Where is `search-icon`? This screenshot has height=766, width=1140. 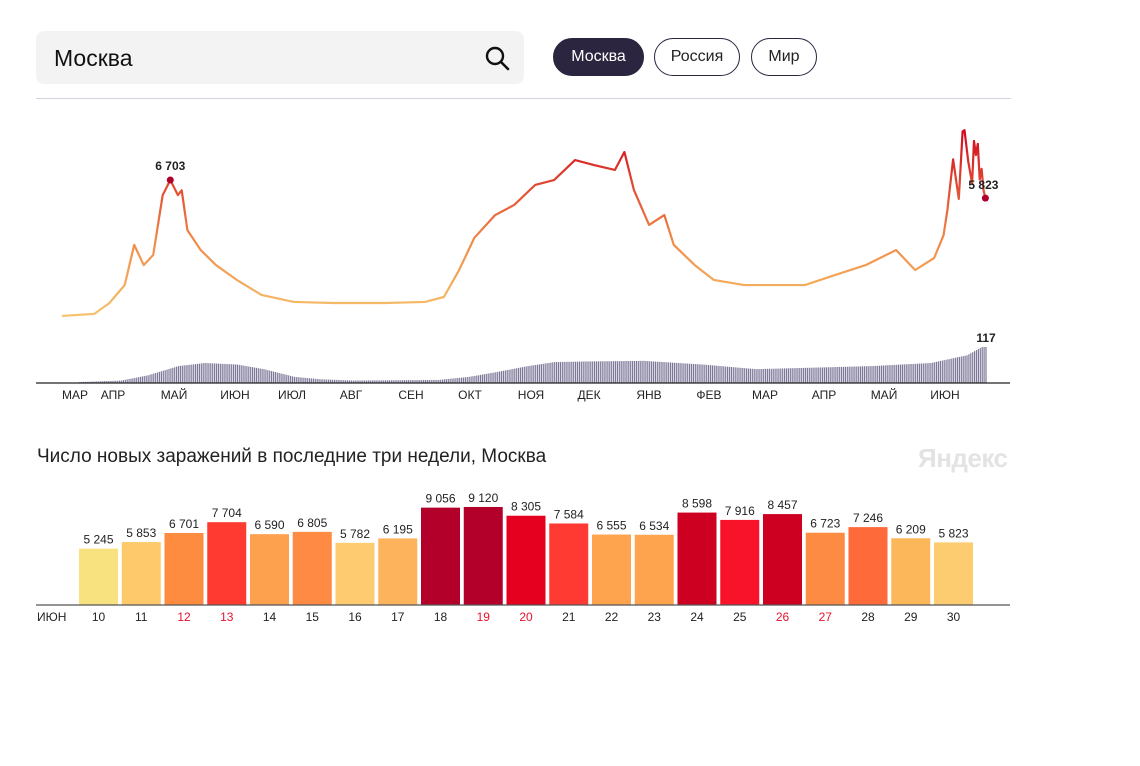 search-icon is located at coordinates (497, 58).